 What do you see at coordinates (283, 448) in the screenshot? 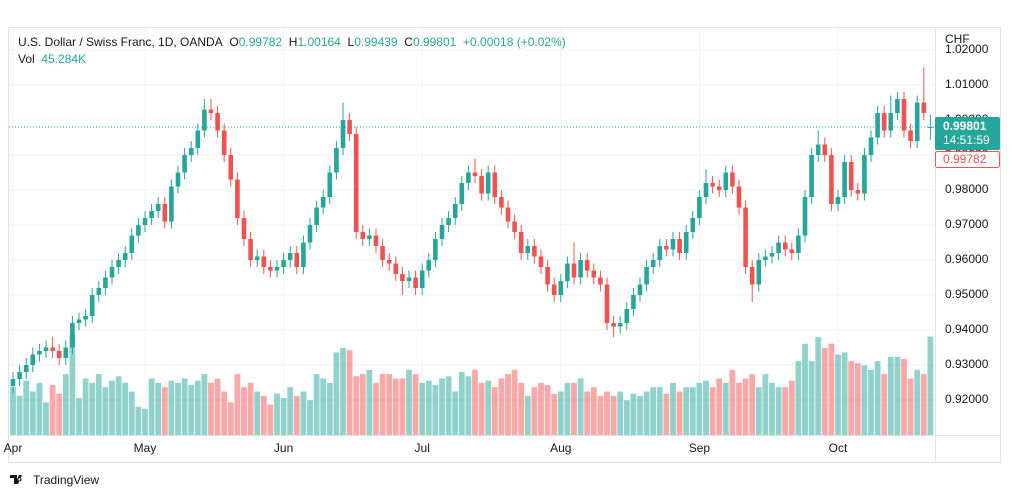
I see `x-tick-label: Jun` at bounding box center [283, 448].